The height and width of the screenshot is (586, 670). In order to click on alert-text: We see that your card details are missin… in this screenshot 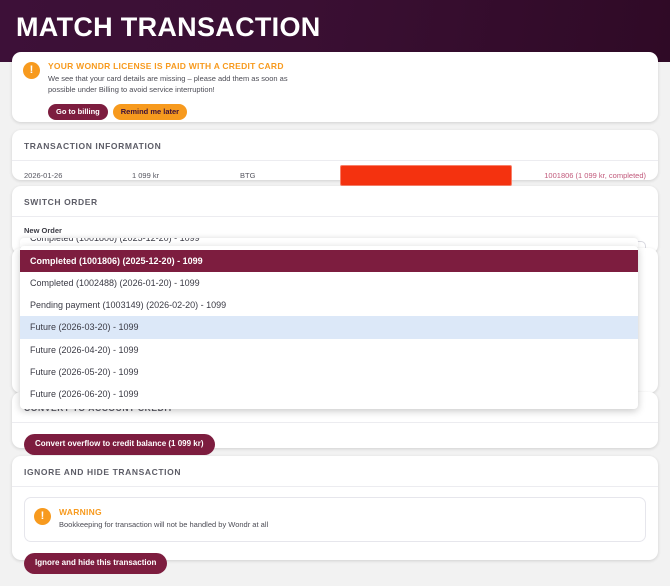, I will do `click(168, 84)`.